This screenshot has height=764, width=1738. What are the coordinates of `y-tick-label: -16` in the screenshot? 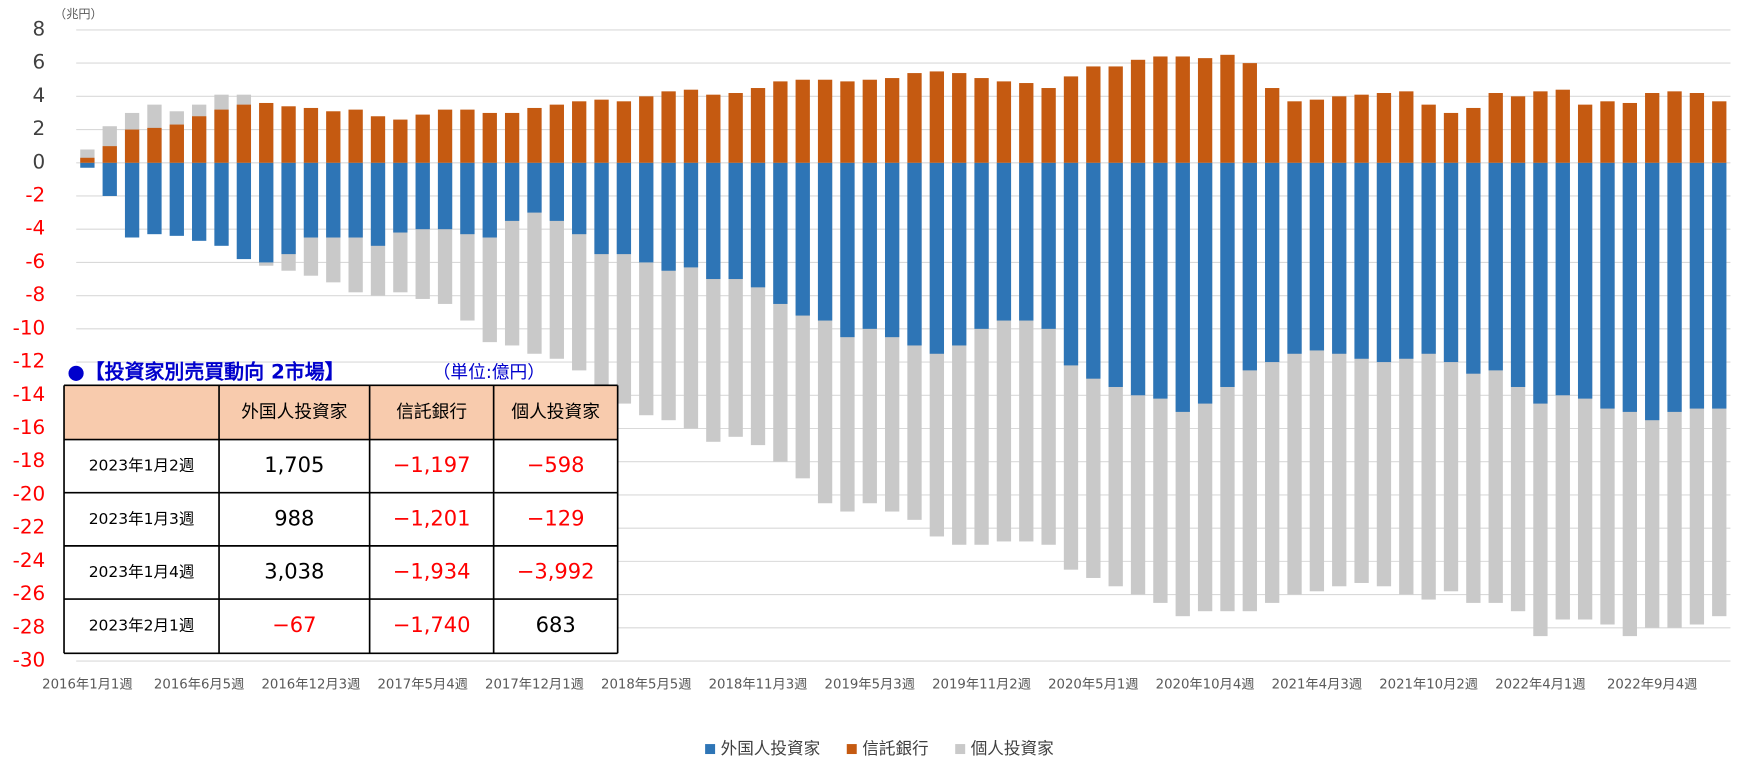 It's located at (29, 427).